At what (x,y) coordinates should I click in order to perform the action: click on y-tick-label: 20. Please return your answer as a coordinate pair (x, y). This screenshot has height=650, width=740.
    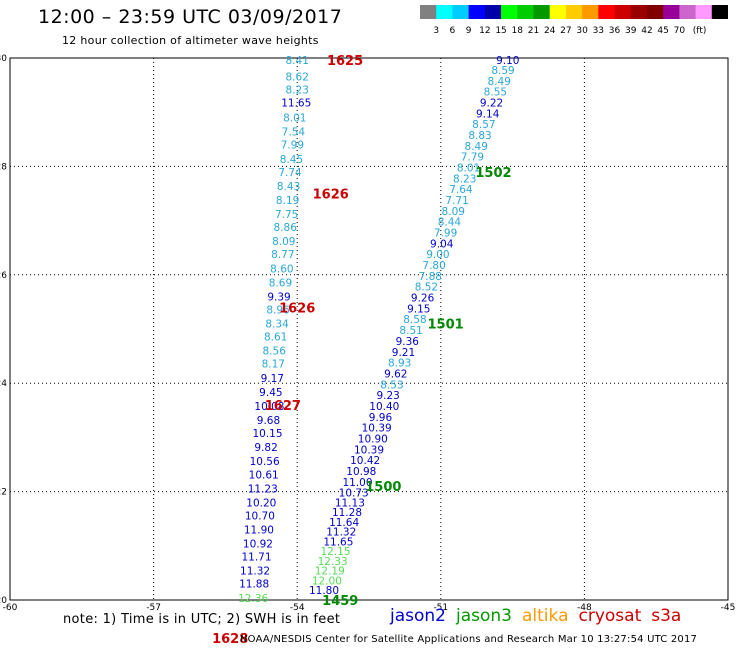
    Looking at the image, I should click on (3, 601).